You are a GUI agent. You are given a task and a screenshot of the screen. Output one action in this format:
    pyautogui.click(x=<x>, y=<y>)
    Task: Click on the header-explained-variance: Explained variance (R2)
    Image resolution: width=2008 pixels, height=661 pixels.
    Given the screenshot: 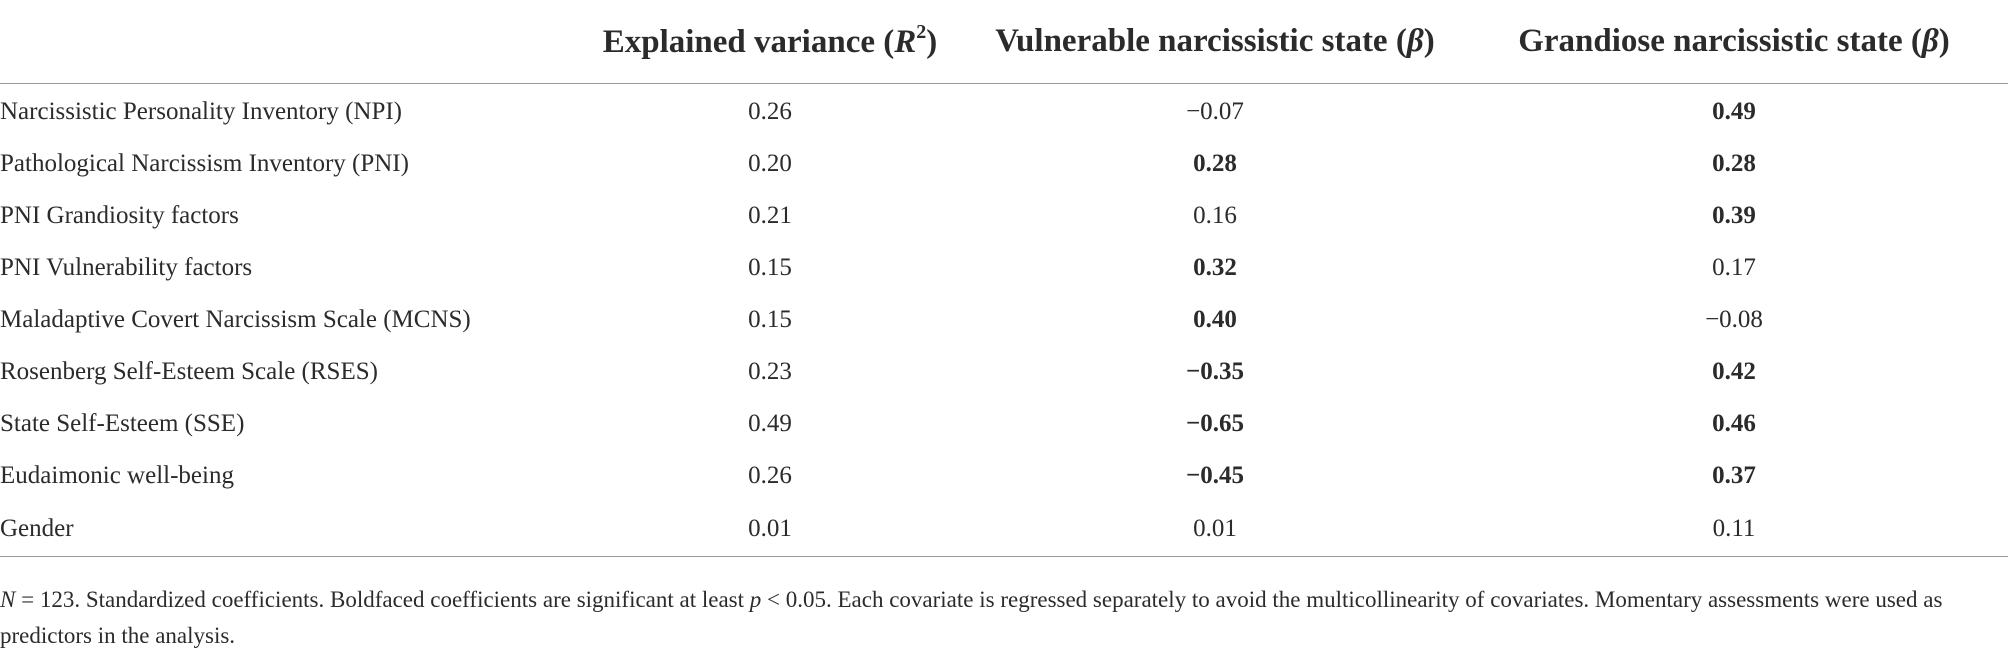 What is the action you would take?
    pyautogui.click(x=770, y=42)
    